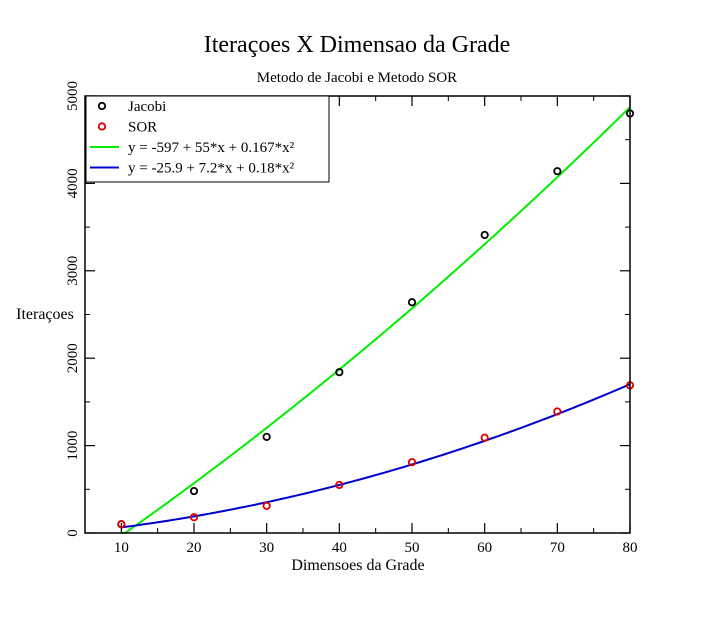 The width and height of the screenshot is (708, 627). Describe the element at coordinates (73, 358) in the screenshot. I see `y-tick-label: 2000` at that location.